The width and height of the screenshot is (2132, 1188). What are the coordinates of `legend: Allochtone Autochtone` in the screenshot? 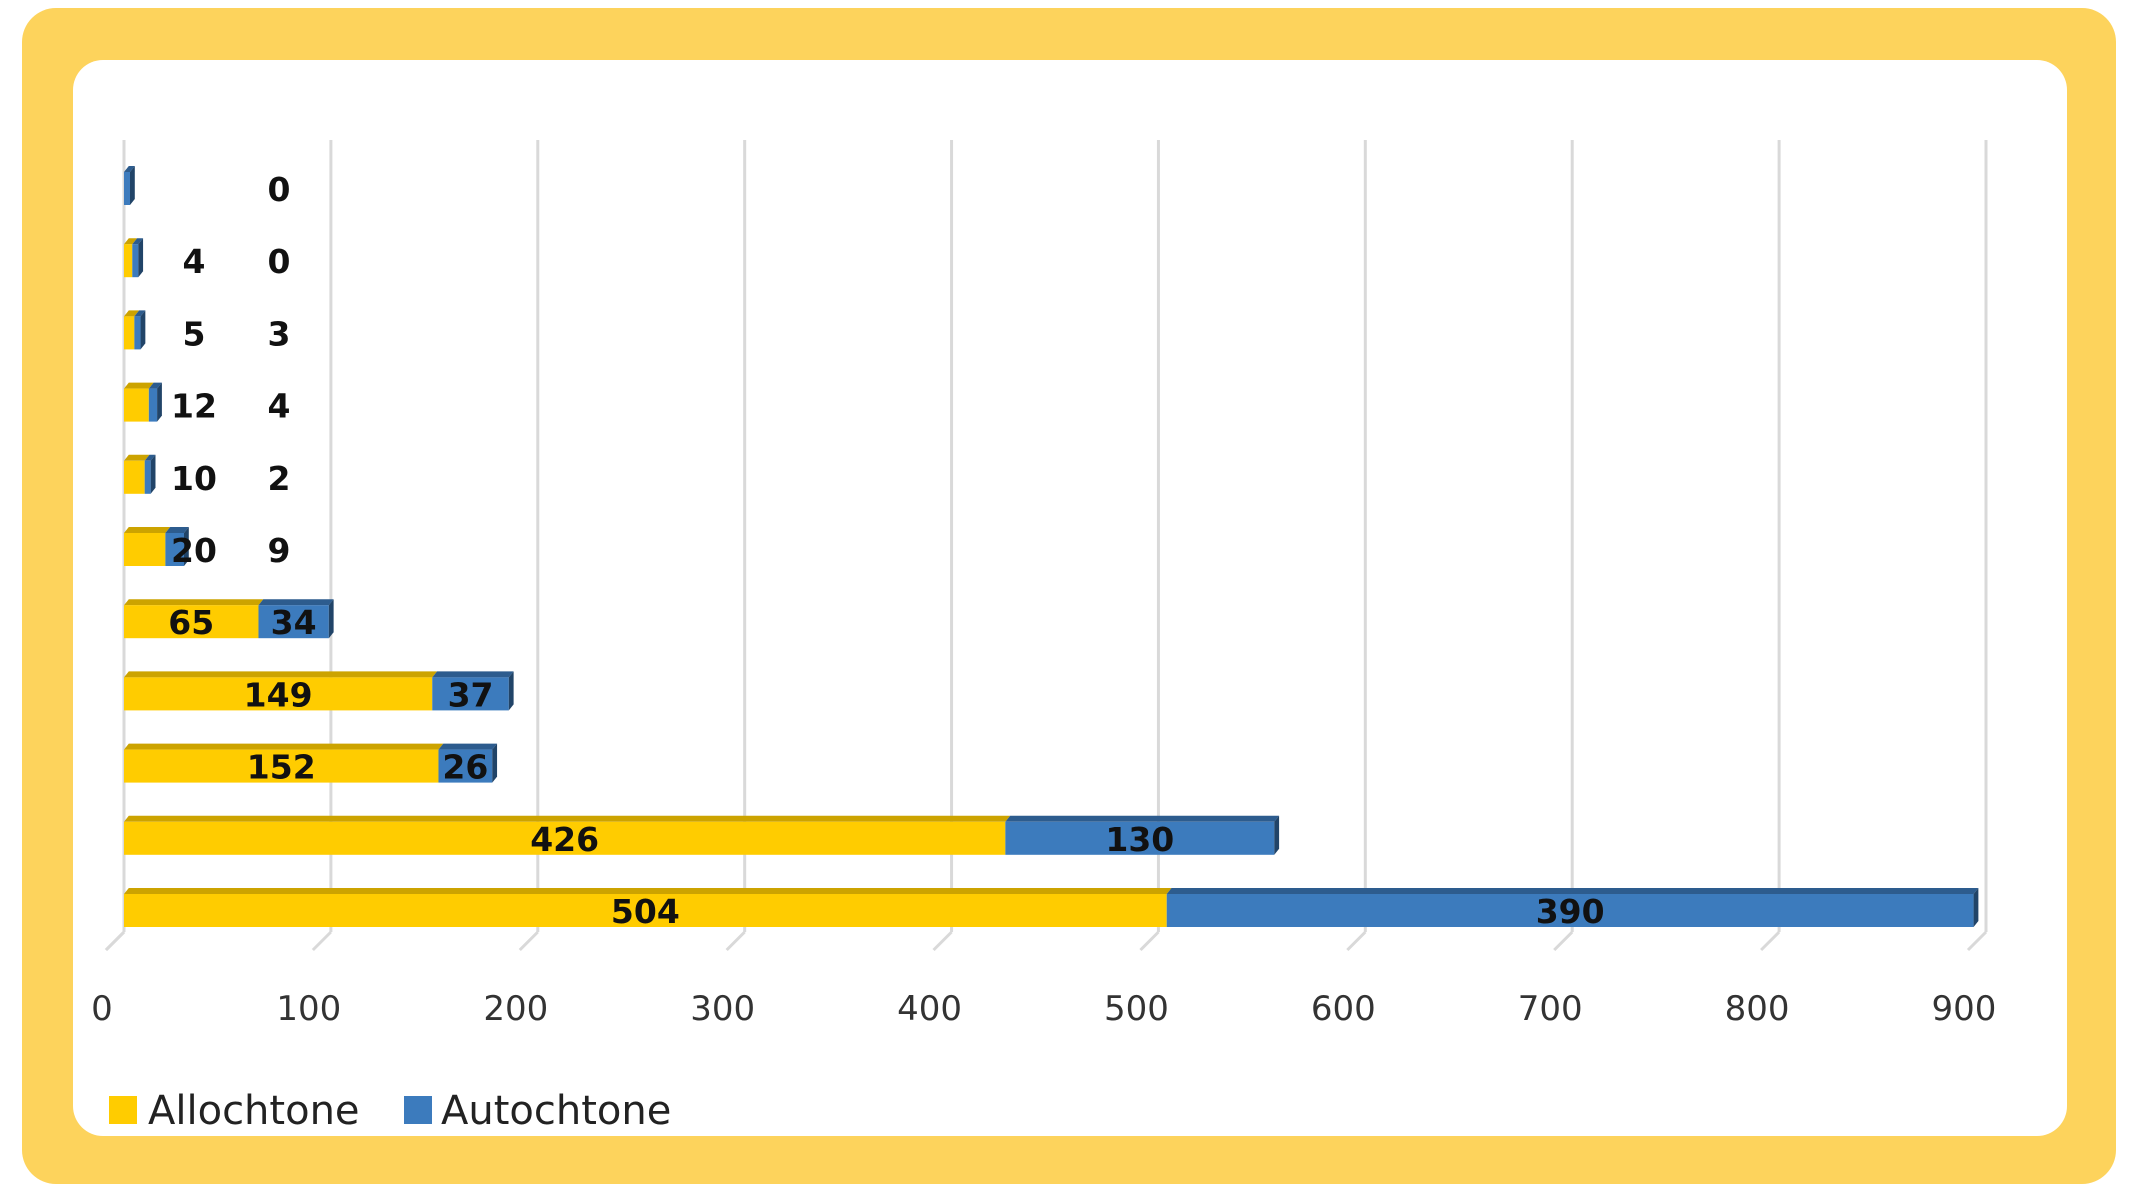 It's located at (390, 1111).